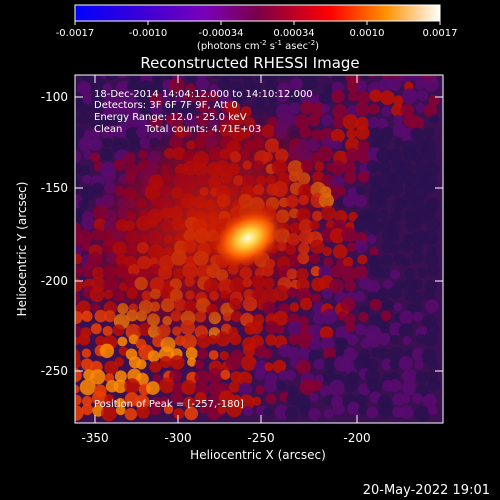  Describe the element at coordinates (221, 33) in the screenshot. I see `colorbar-tick-label: -0.00034` at that location.